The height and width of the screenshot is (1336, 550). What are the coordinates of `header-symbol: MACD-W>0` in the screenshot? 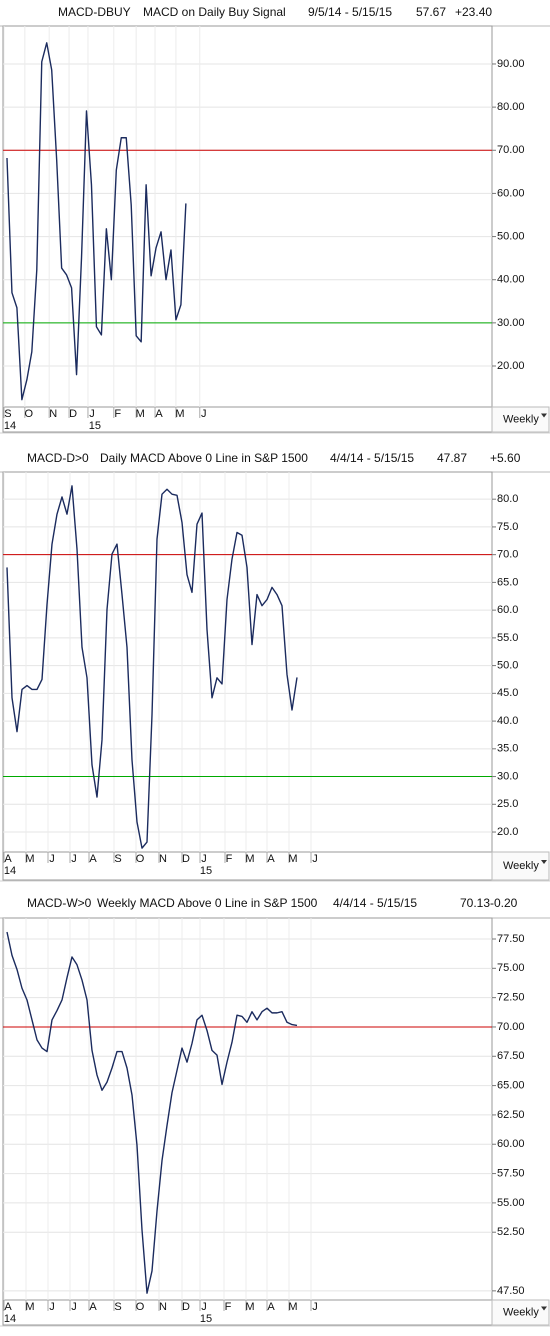 It's located at (59, 903).